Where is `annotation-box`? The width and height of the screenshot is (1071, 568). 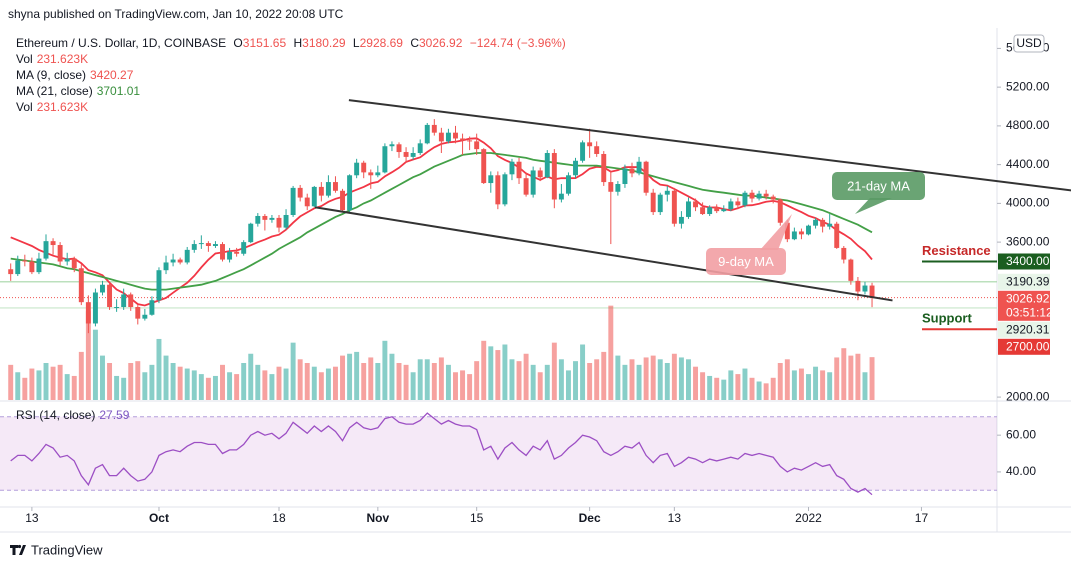 annotation-box is located at coordinates (746, 261).